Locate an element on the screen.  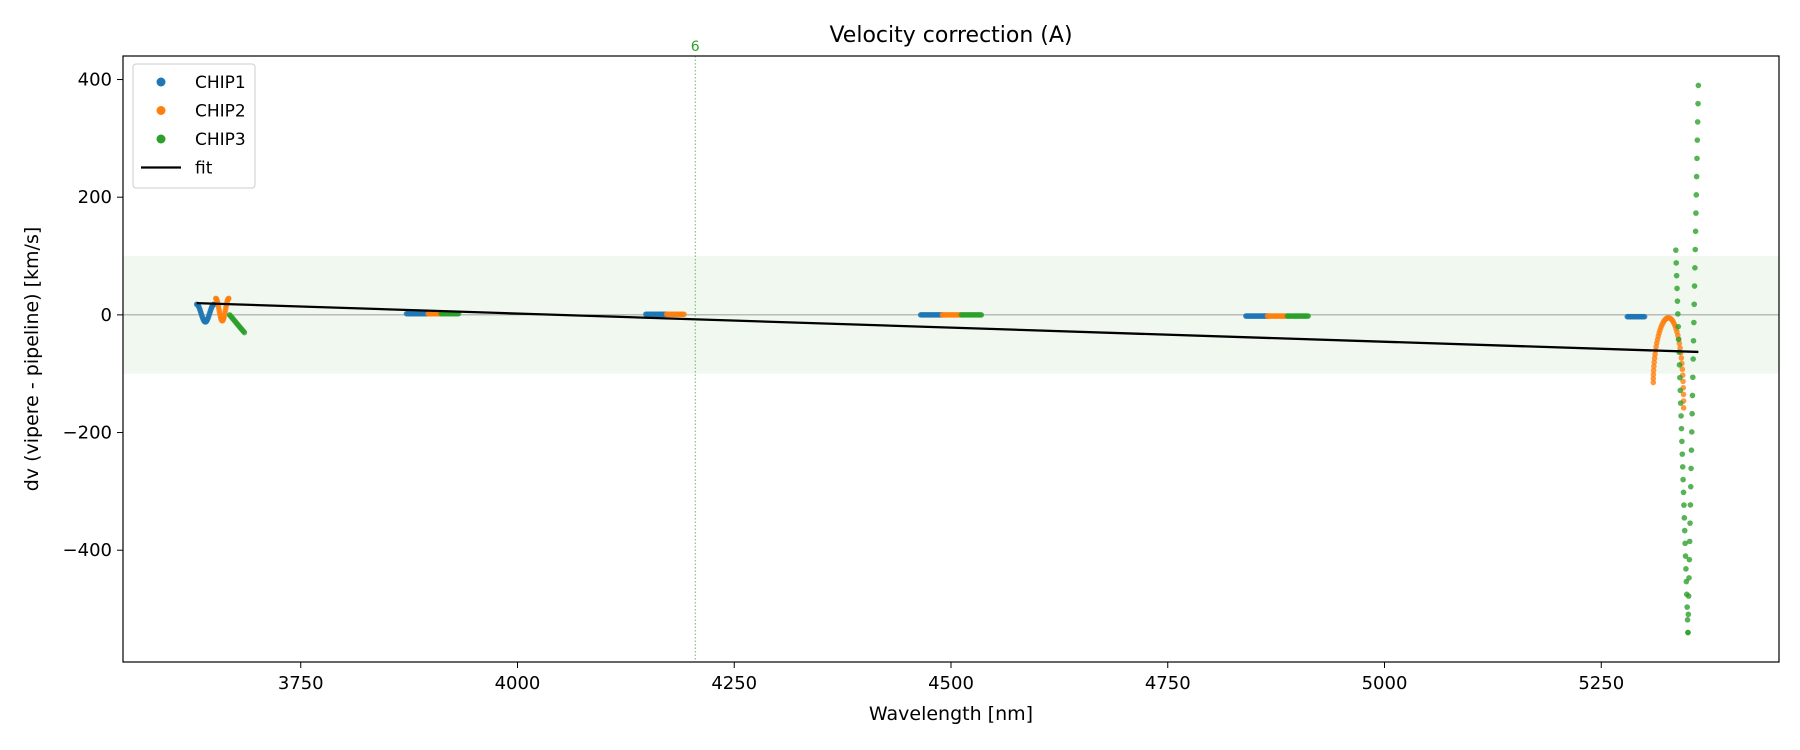
x-axis: 3750 4000 4250 4500 4750 5000 5250 is located at coordinates (951, 678).